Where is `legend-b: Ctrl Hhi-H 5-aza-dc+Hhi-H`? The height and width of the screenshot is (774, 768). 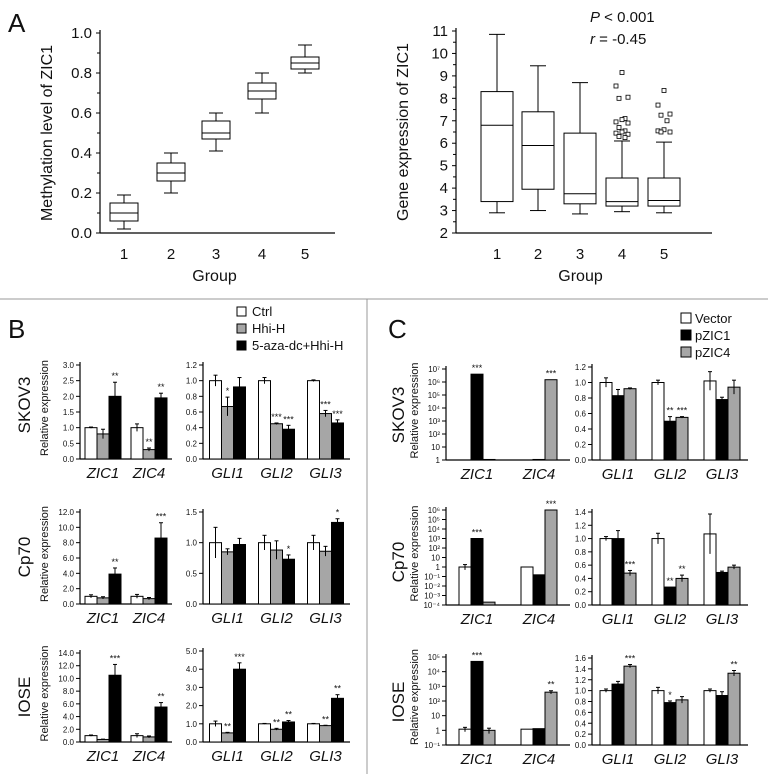
legend-b: Ctrl Hhi-H 5-aza-dc+Hhi-H is located at coordinates (289, 328).